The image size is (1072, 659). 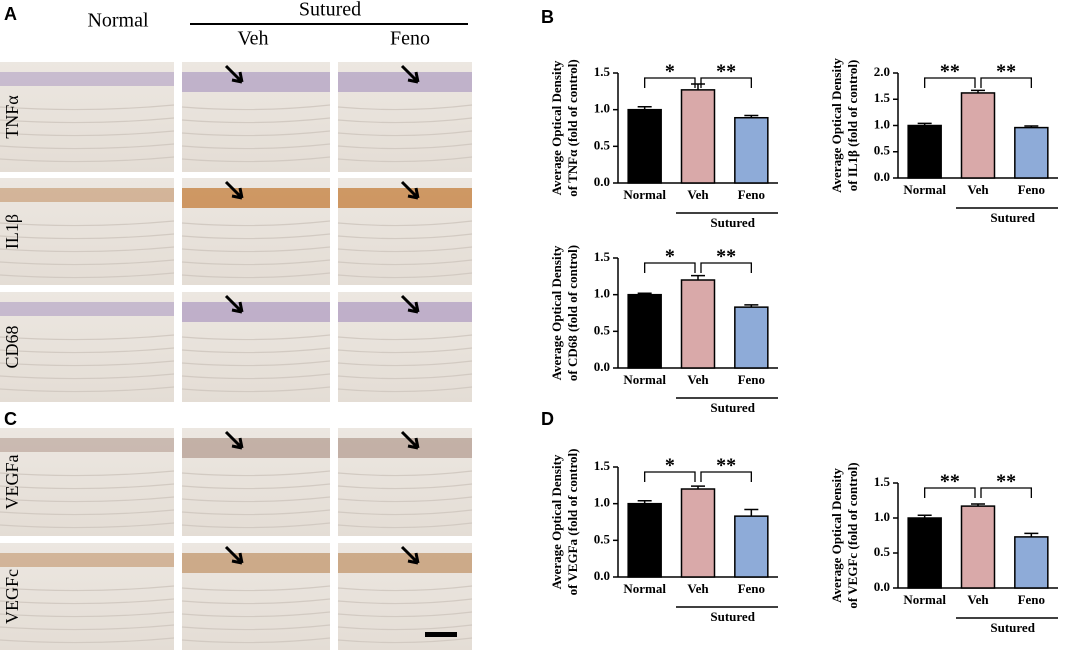 What do you see at coordinates (1006, 72) in the screenshot?
I see `significance-label: **` at bounding box center [1006, 72].